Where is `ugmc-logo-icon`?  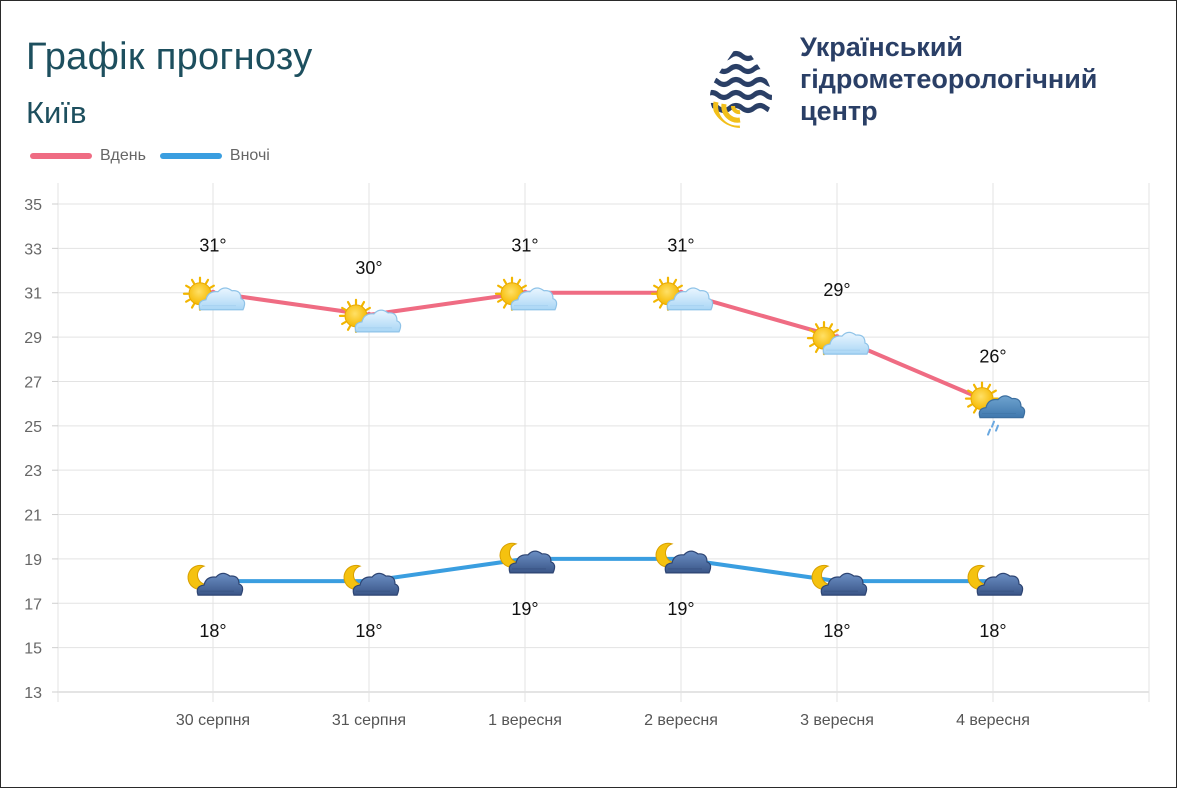
ugmc-logo-icon is located at coordinates (741, 83).